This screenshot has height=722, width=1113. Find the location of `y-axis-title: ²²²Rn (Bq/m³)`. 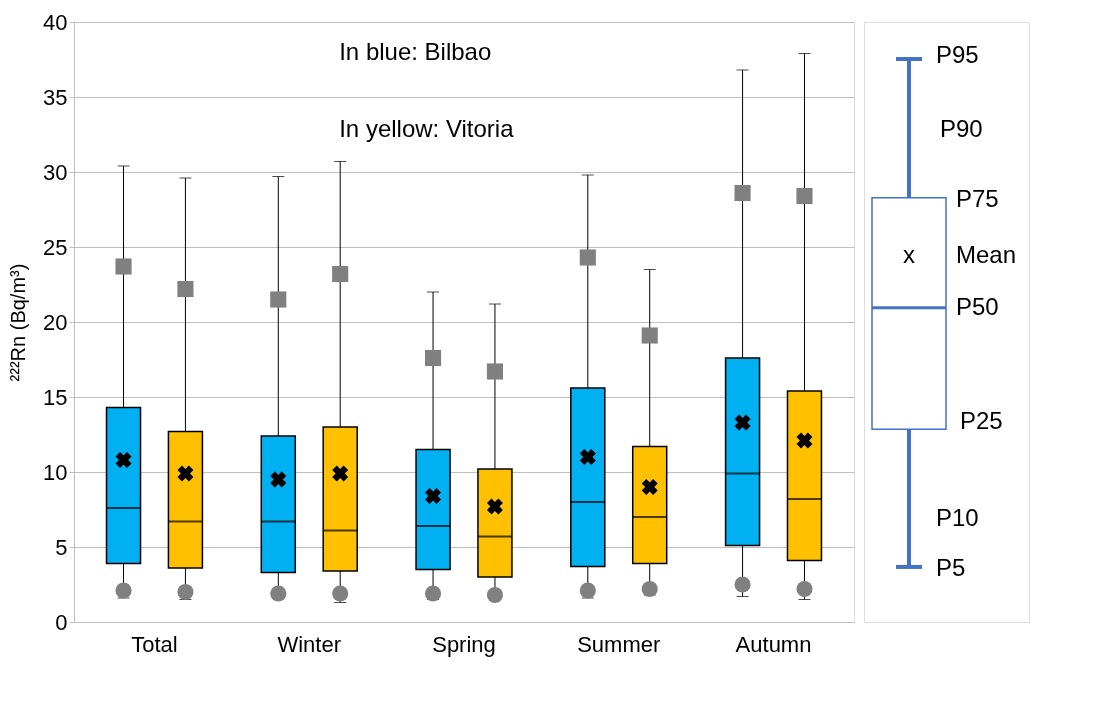

y-axis-title: ²²²Rn (Bq/m³) is located at coordinates (18, 322).